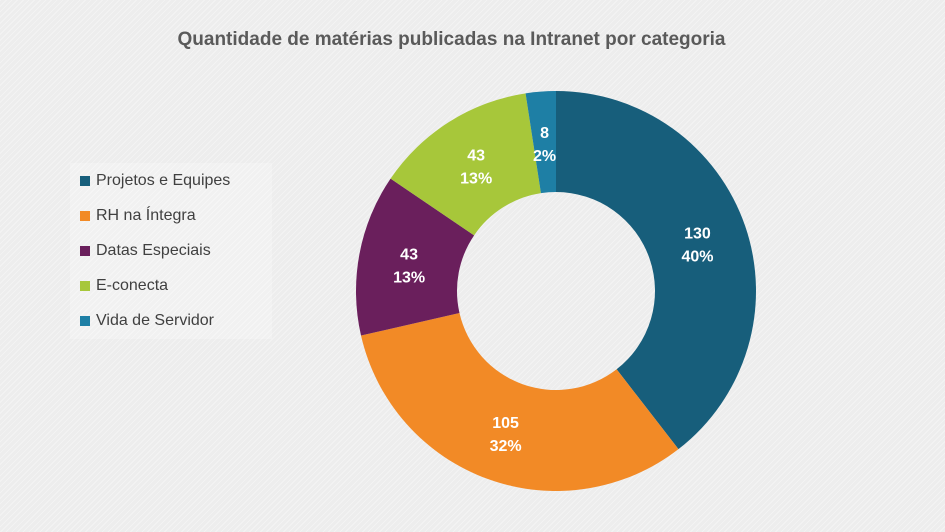  I want to click on donut-slice-vida-de-servidor, so click(540, 142).